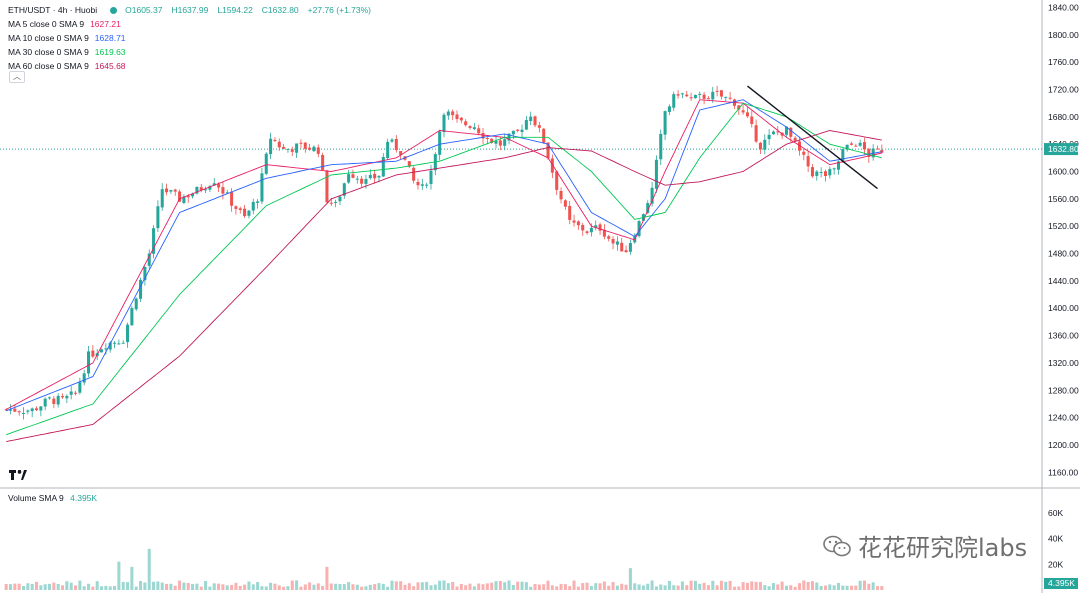  What do you see at coordinates (1063, 199) in the screenshot?
I see `price-tick-label: 1560.00` at bounding box center [1063, 199].